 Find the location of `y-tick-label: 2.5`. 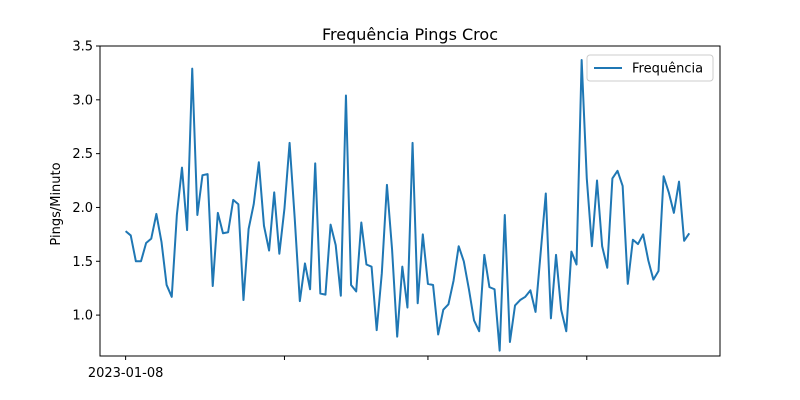

y-tick-label: 2.5 is located at coordinates (82, 154).